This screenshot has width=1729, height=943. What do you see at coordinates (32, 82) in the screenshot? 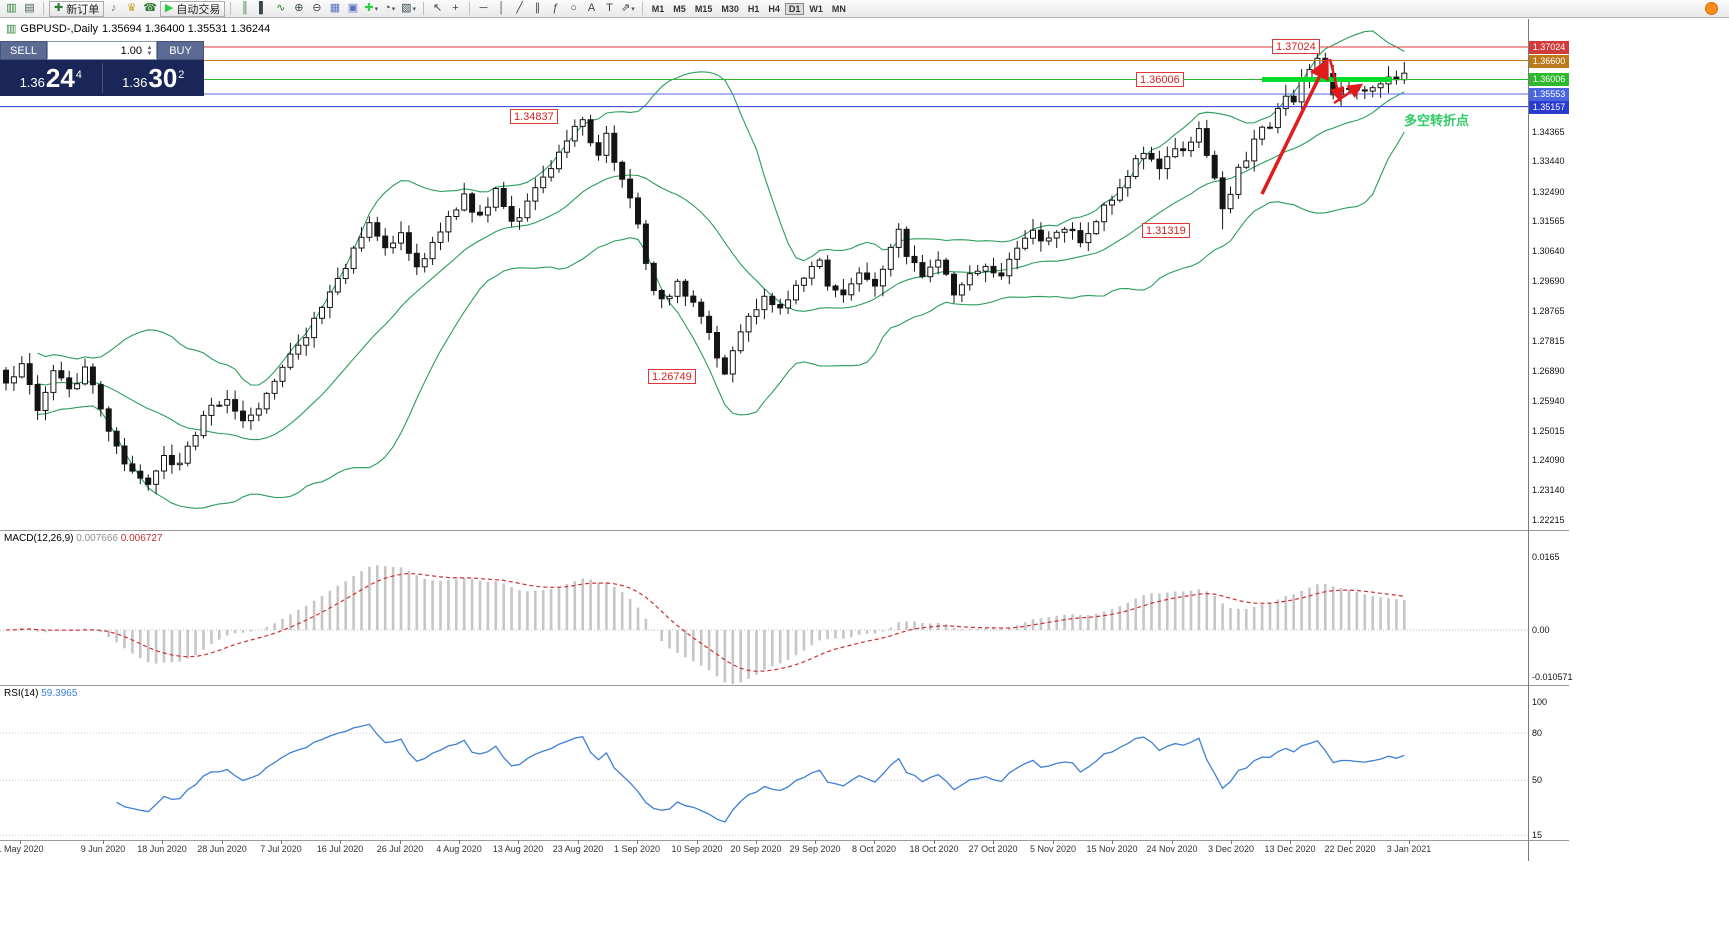
I see `bid-prefix: 1.36` at bounding box center [32, 82].